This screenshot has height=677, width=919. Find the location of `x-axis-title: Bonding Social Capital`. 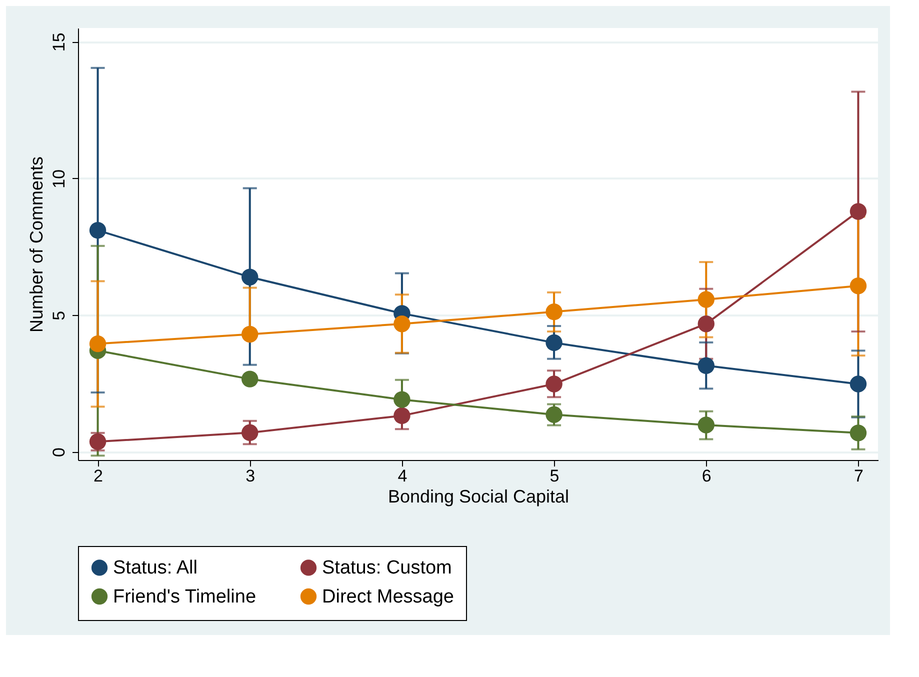

x-axis-title: Bonding Social Capital is located at coordinates (479, 496).